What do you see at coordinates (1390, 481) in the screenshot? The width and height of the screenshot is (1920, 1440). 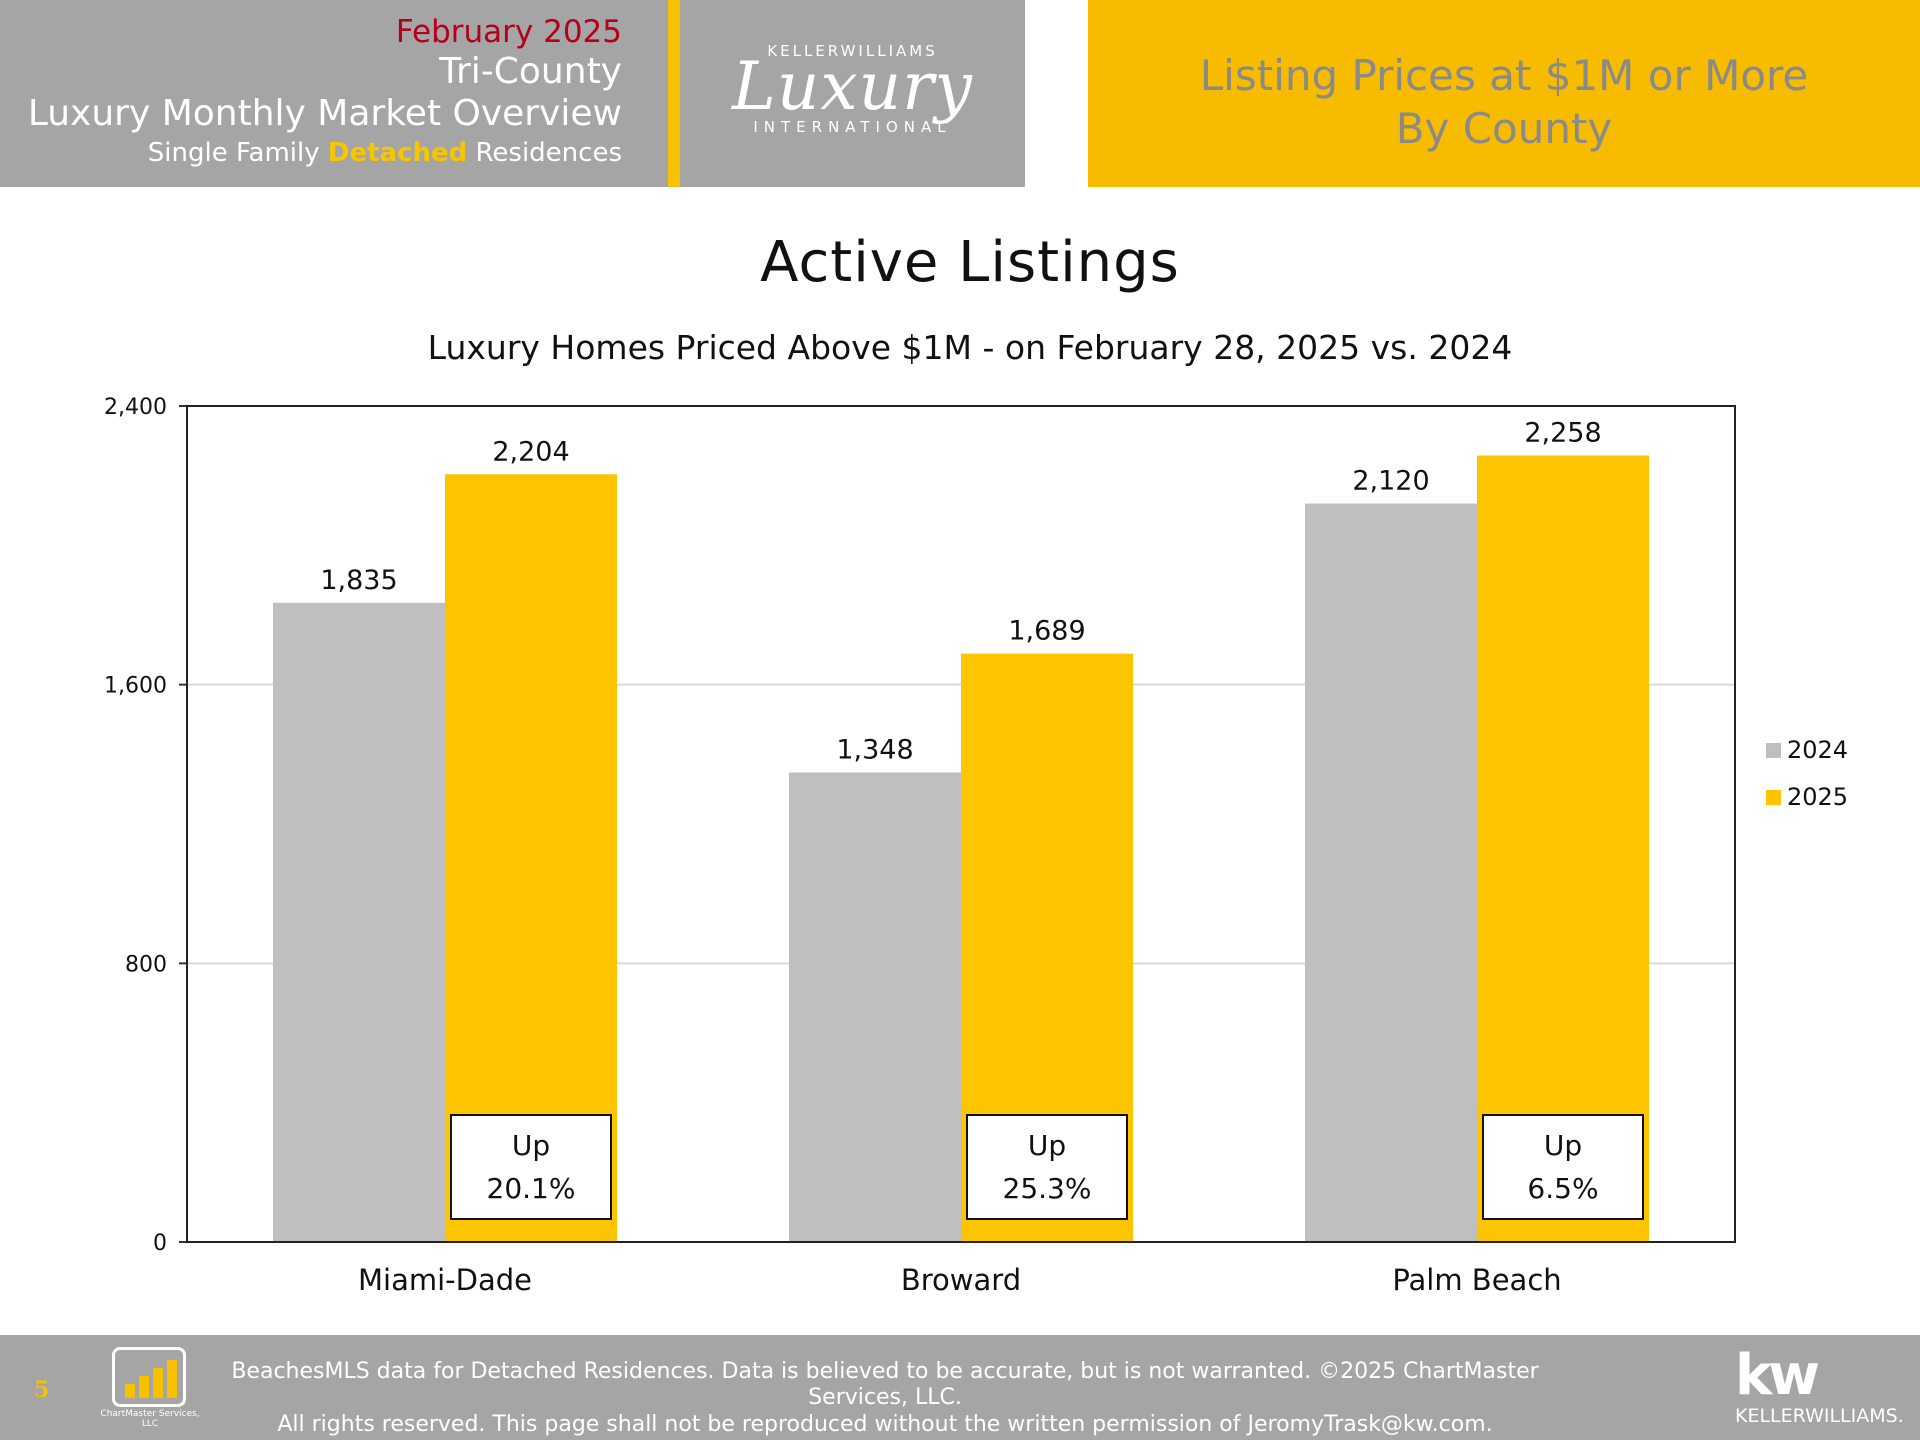 I see `data-label: 2,120` at bounding box center [1390, 481].